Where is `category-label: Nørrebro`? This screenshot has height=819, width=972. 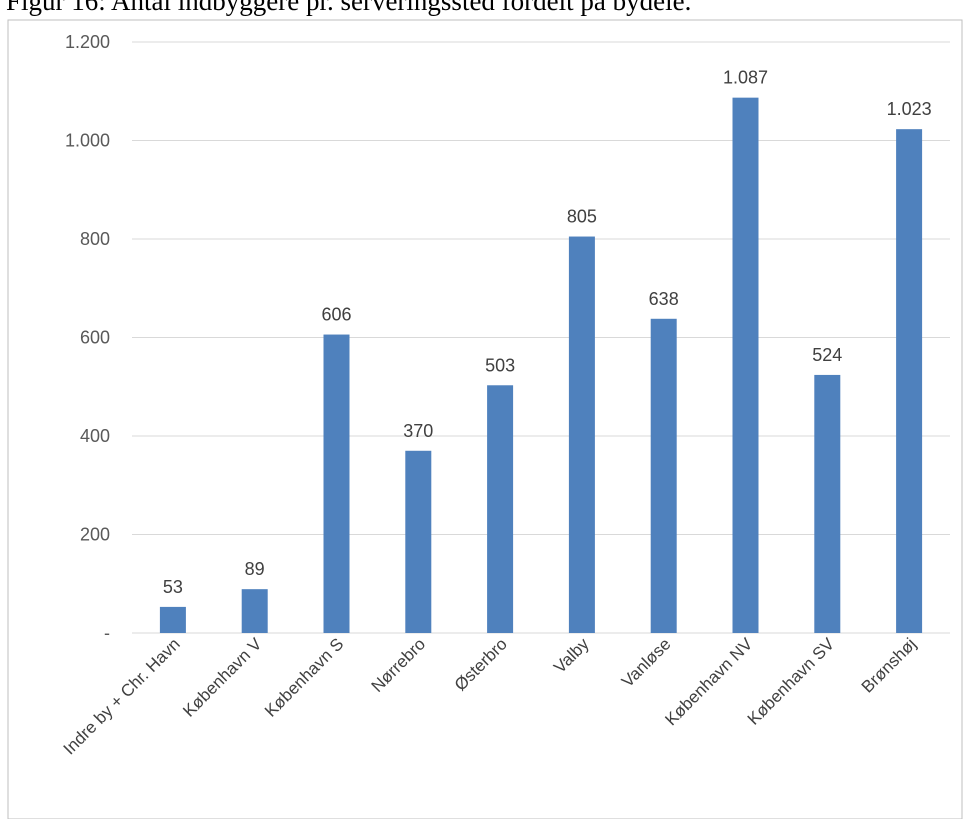
category-label: Nørrebro is located at coordinates (399, 665).